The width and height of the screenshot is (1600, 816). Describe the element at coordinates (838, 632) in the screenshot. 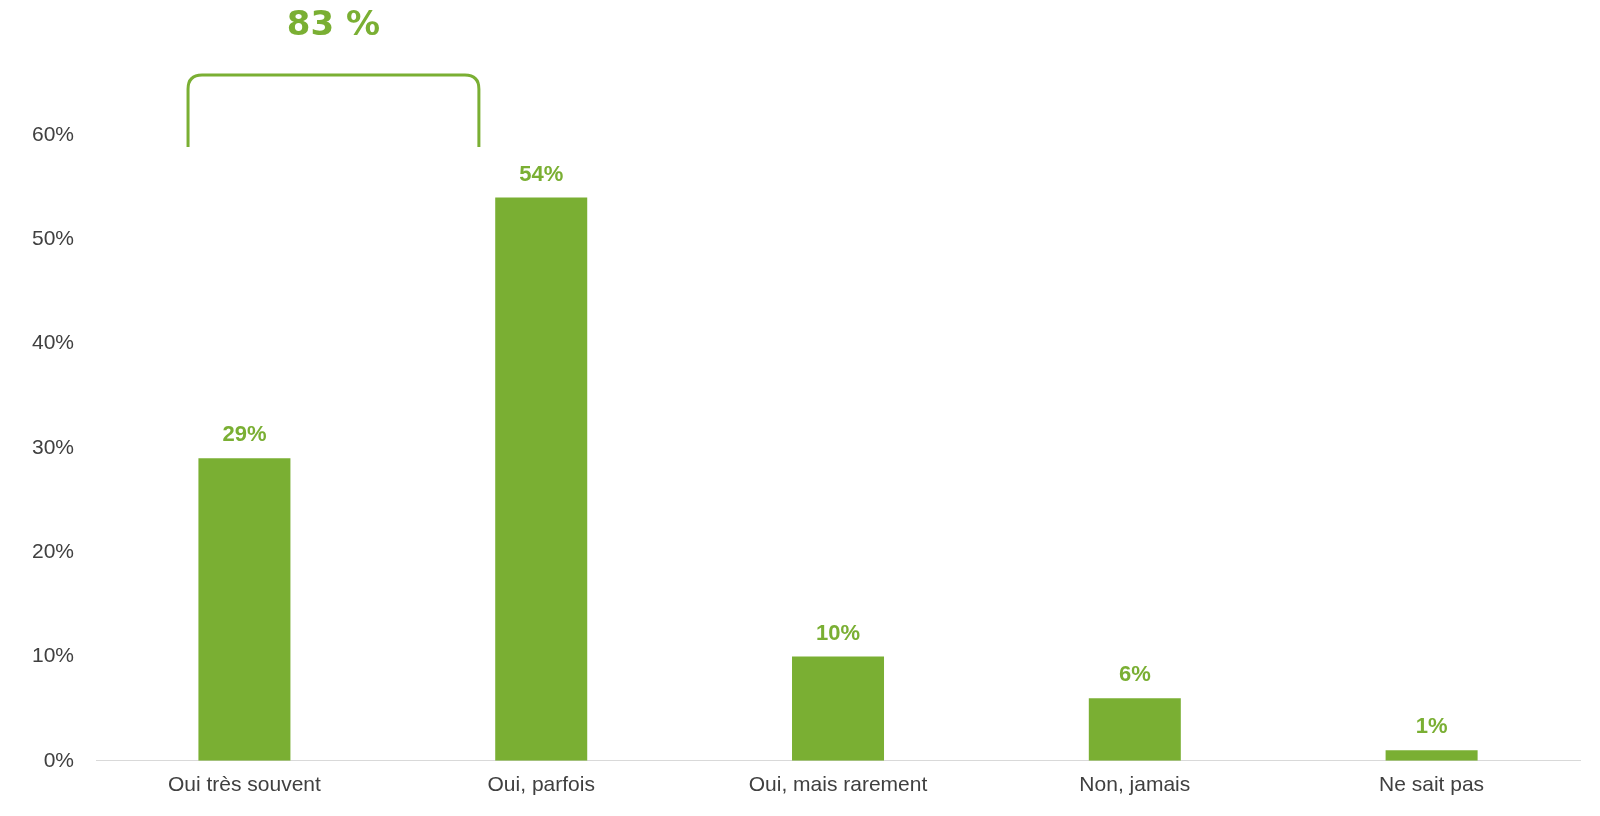

I see `data-label: 10%` at that location.